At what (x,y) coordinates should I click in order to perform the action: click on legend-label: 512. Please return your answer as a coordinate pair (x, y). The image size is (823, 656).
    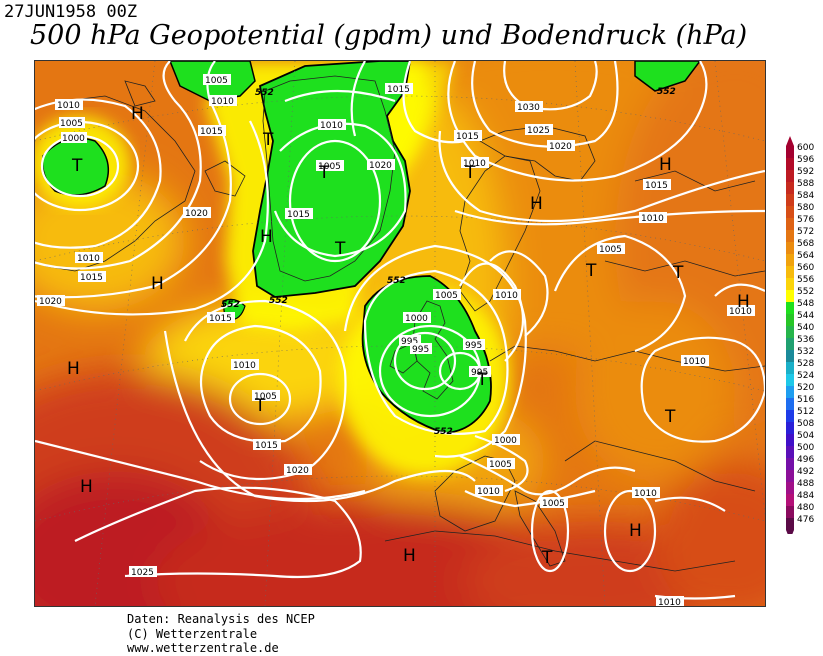
    Looking at the image, I should click on (805, 412).